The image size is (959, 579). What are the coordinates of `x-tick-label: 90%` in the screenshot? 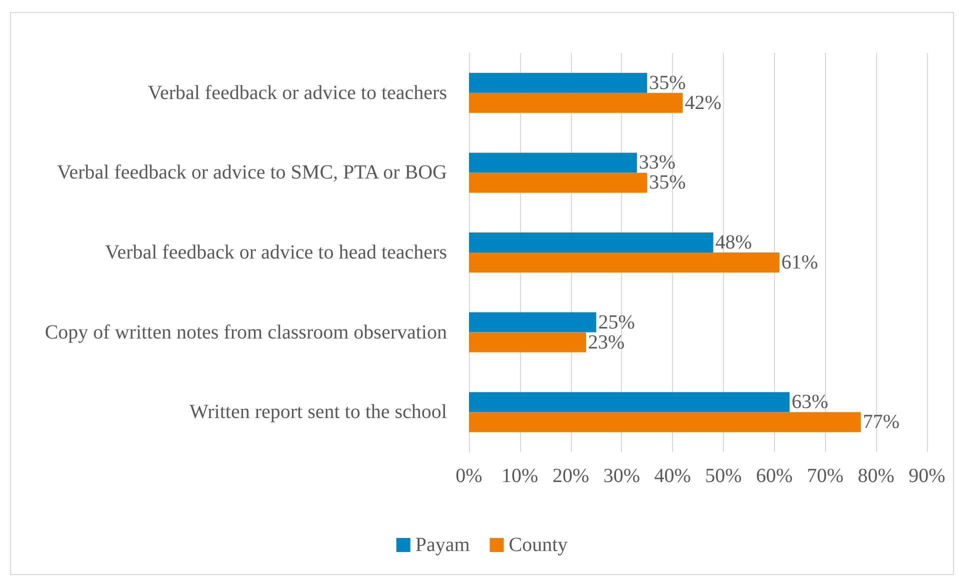 It's located at (927, 476).